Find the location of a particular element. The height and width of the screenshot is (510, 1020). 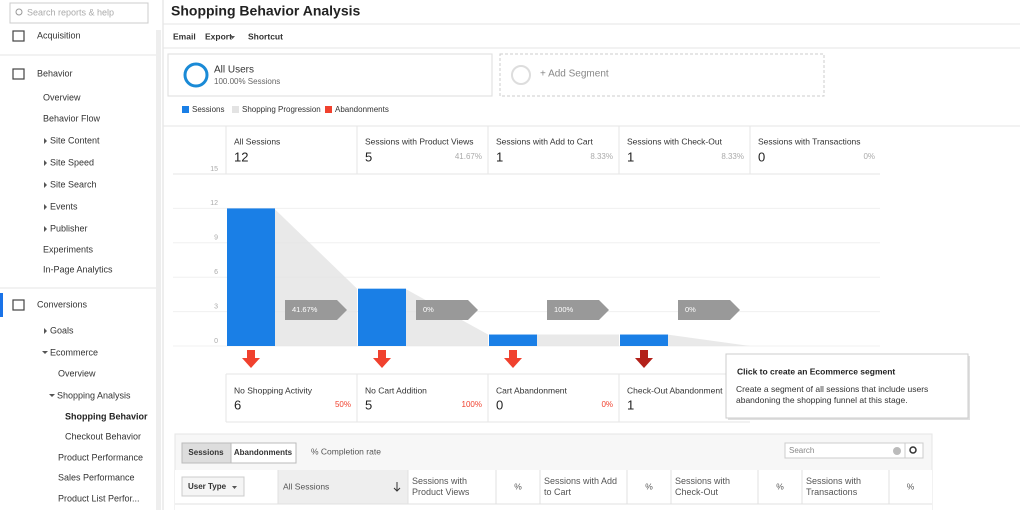

column-header-box: Sessions with Check-Out is located at coordinates (703, 486).